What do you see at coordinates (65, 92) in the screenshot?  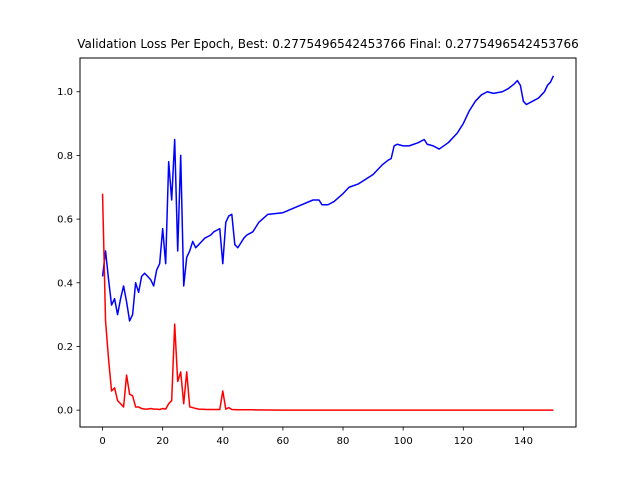 I see `y-tick-label: 1.0` at bounding box center [65, 92].